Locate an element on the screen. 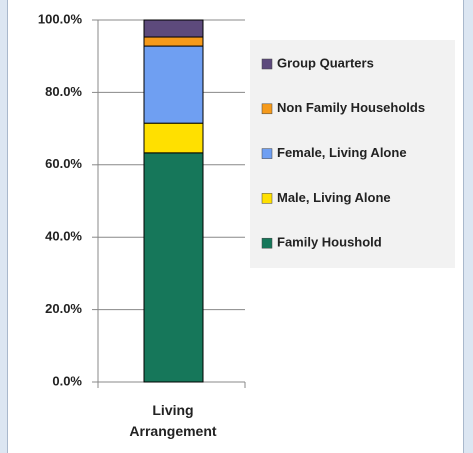  y-tick-label: 40.0% is located at coordinates (63, 236).